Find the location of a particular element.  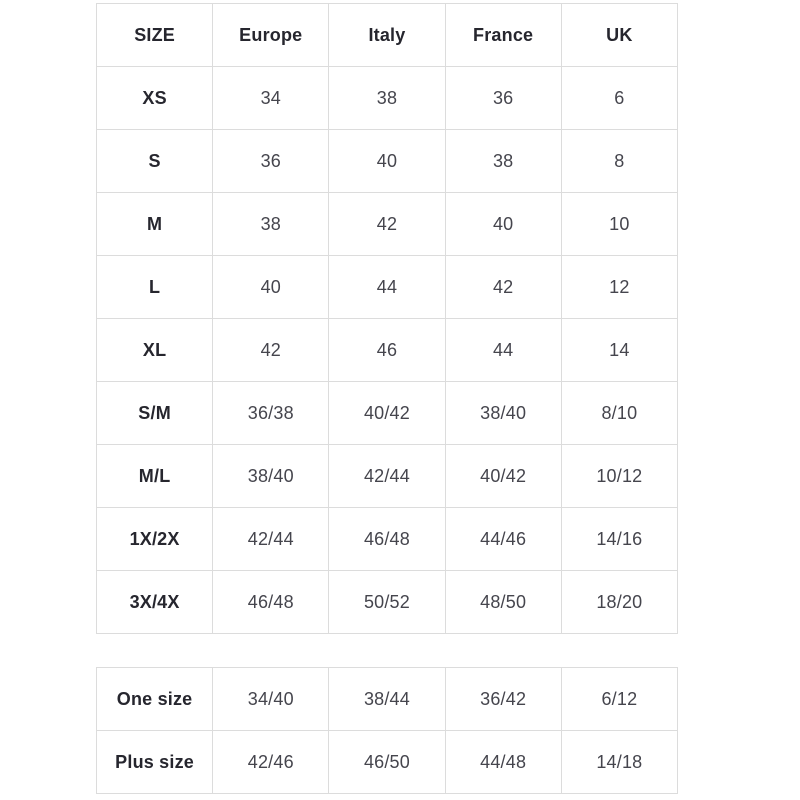

table-row: One size 34/40 38/44 36/42 6/12 is located at coordinates (387, 699).